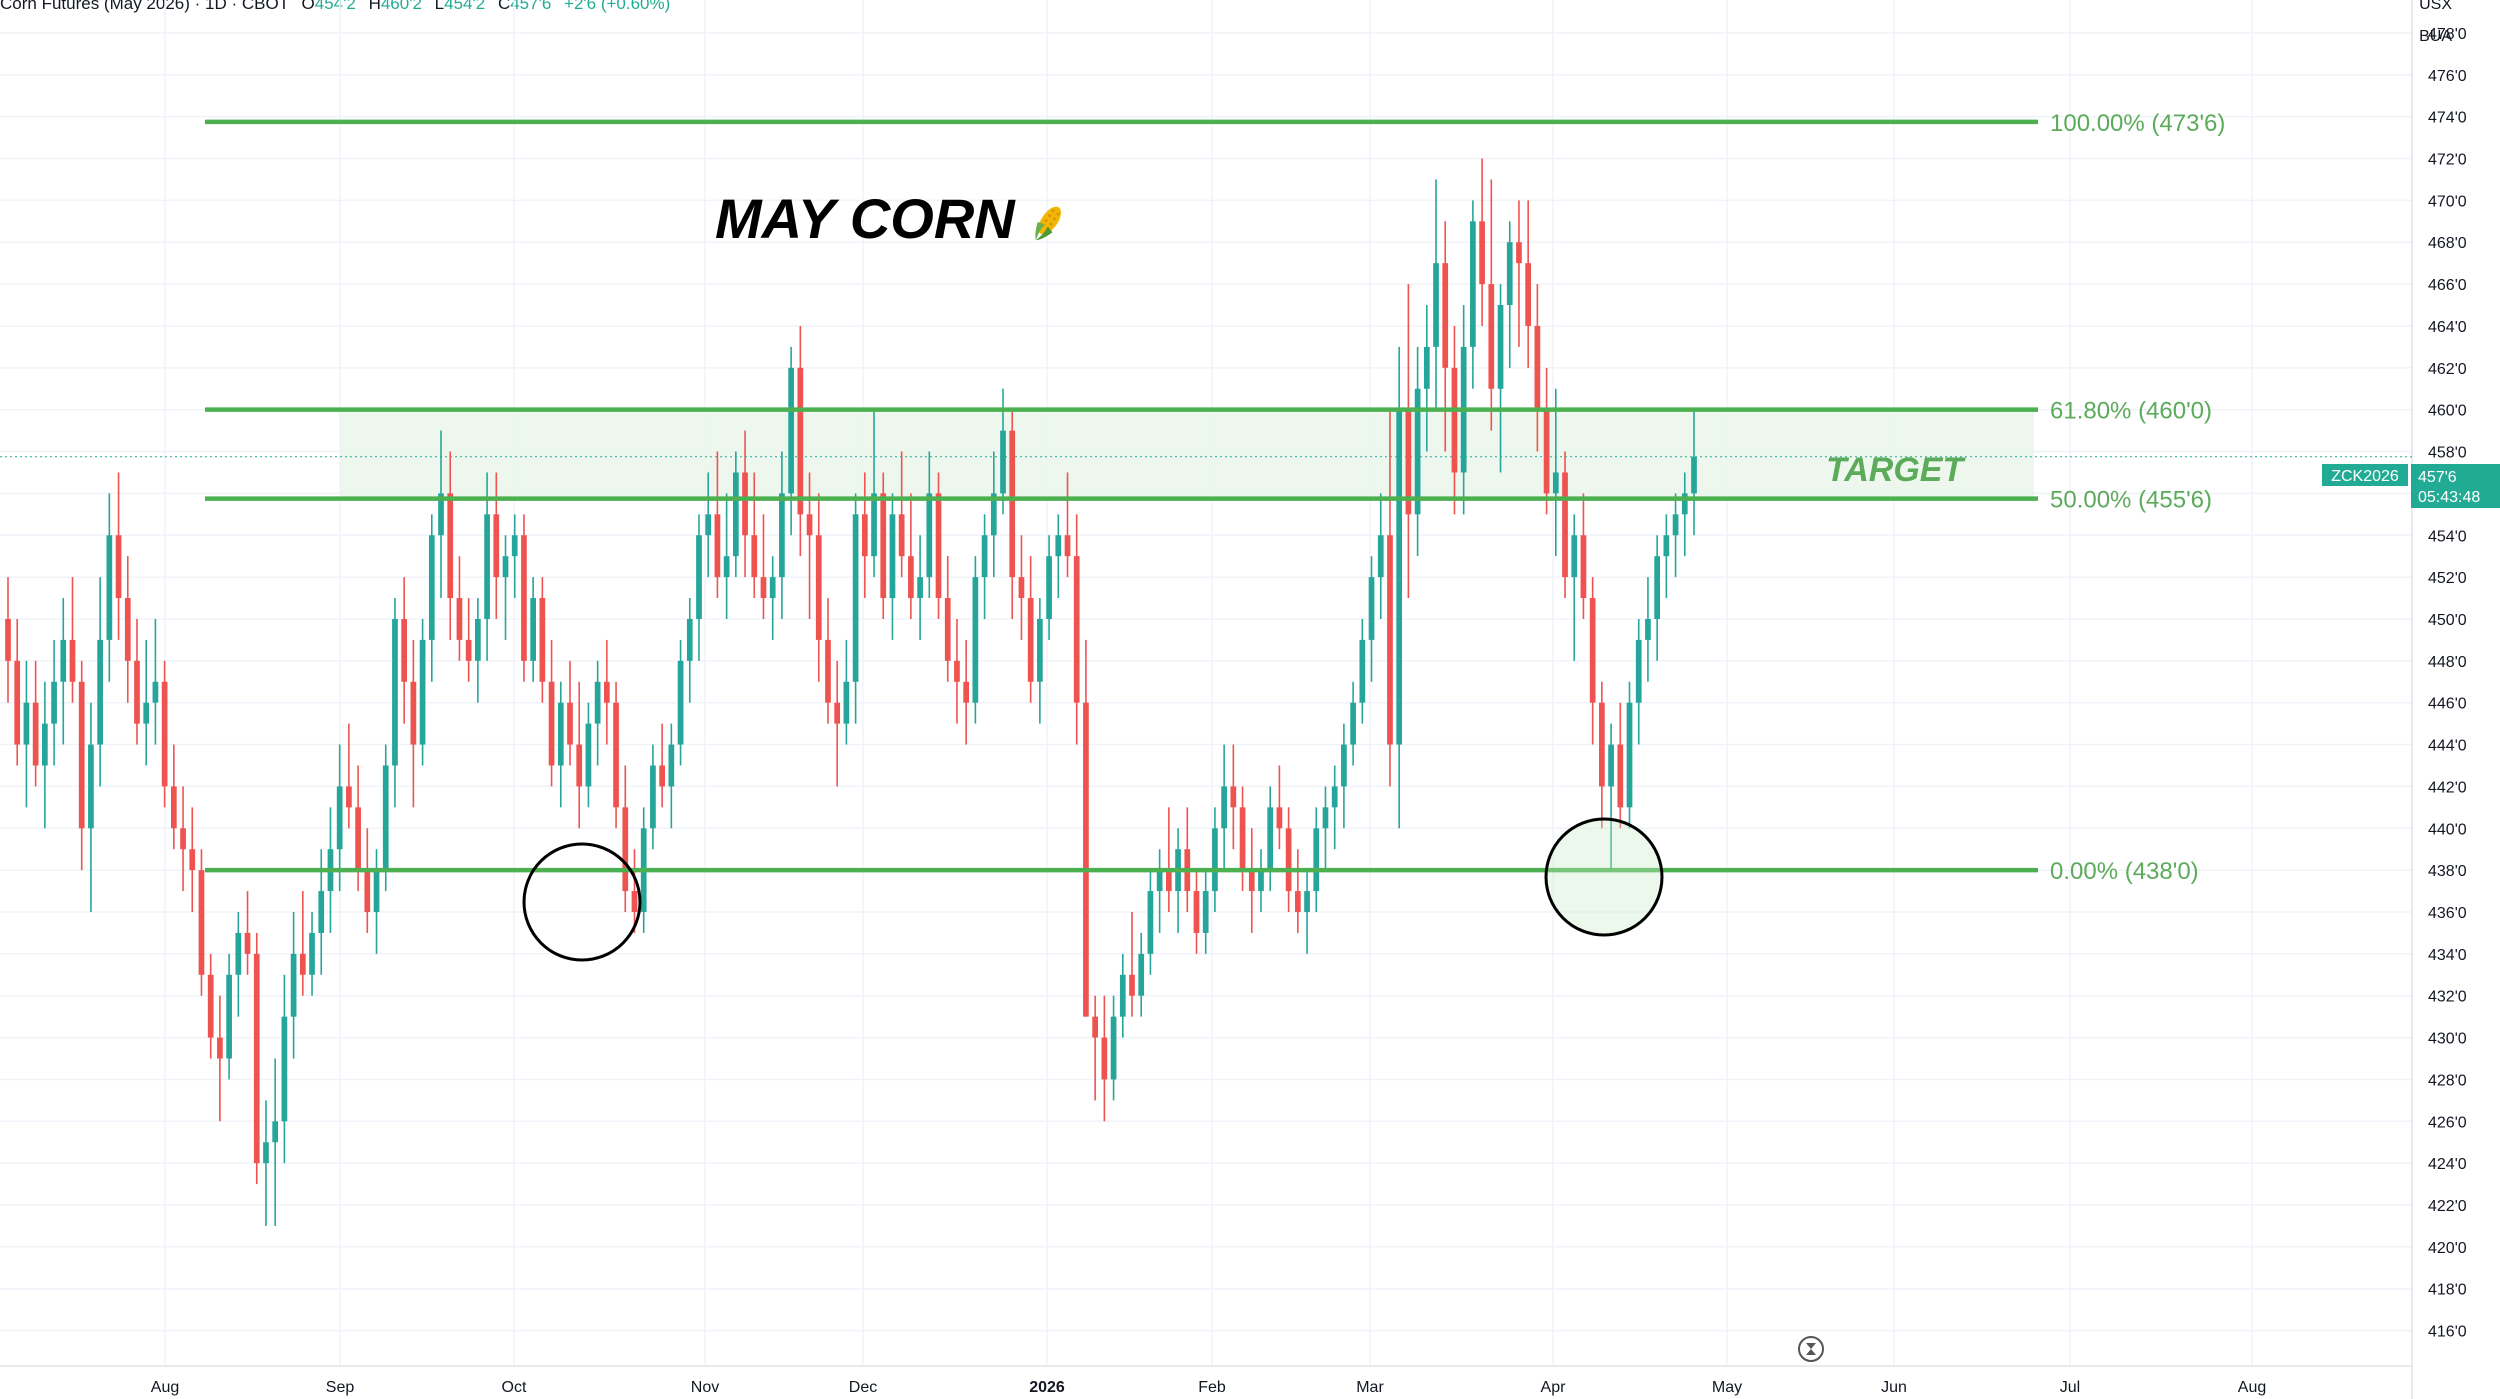 This screenshot has width=2500, height=1399. What do you see at coordinates (1208, 1387) in the screenshot?
I see `time-axis: Aug Sep Oct Nov Dec 2026 Feb Mar Apr May Jun Jul Aug` at bounding box center [1208, 1387].